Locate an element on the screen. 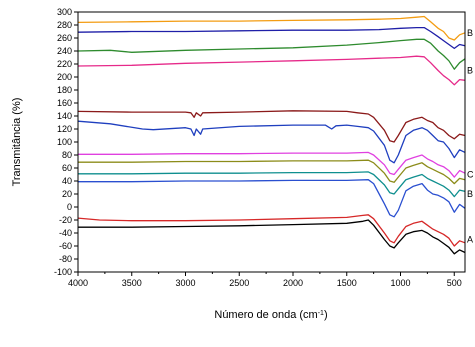 The image size is (475, 347). x-tick-label: 4000 is located at coordinates (78, 283).